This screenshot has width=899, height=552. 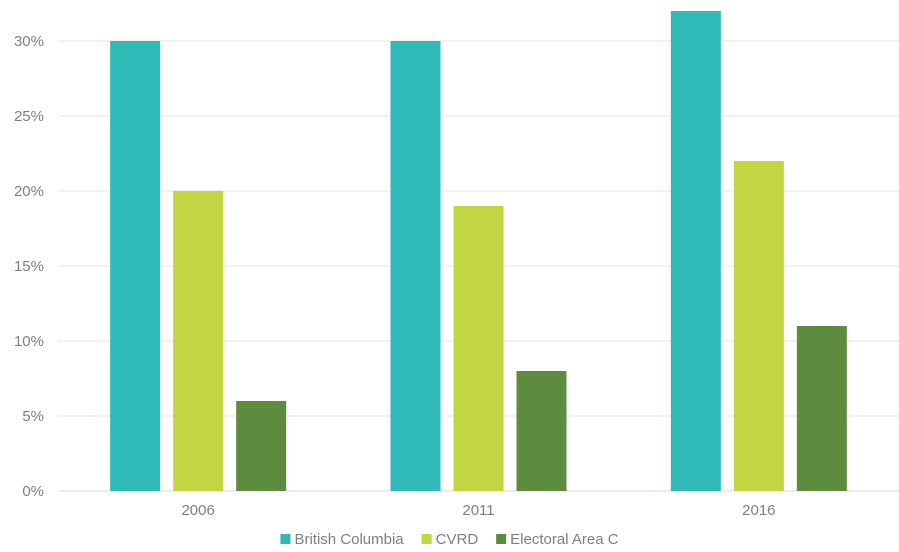 What do you see at coordinates (426, 539) in the screenshot?
I see `legend-swatch-cvrd` at bounding box center [426, 539].